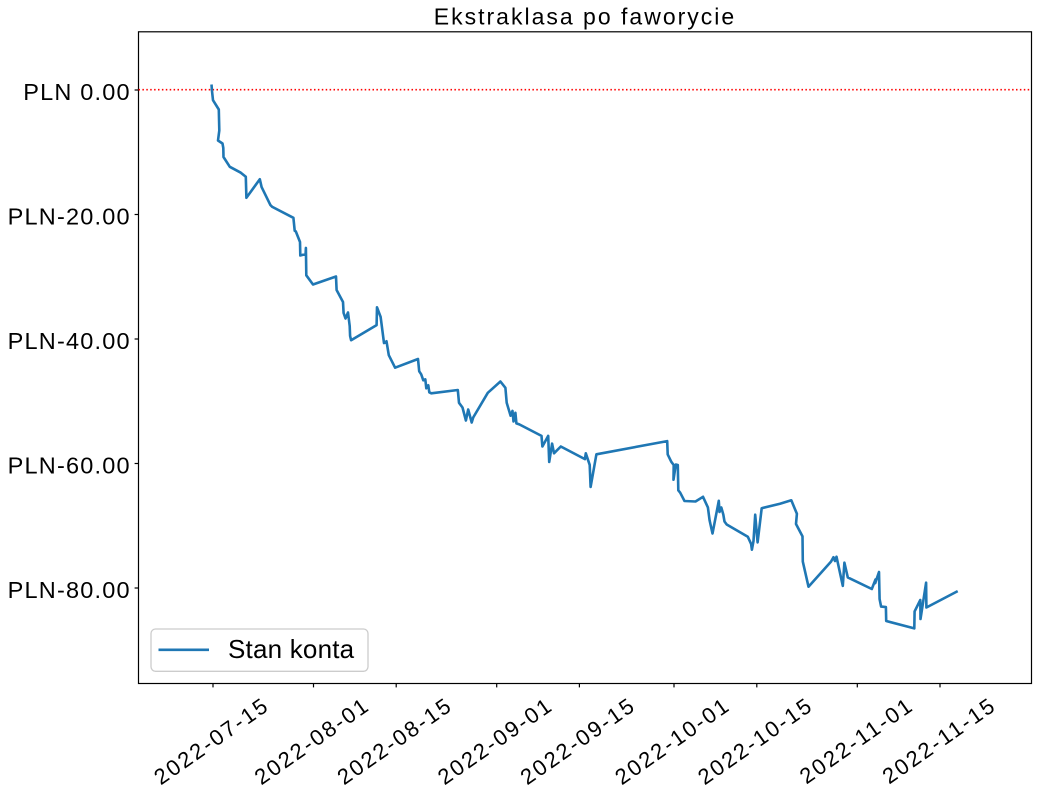  I want to click on svg-text: PLN 0.00, so click(77, 92).